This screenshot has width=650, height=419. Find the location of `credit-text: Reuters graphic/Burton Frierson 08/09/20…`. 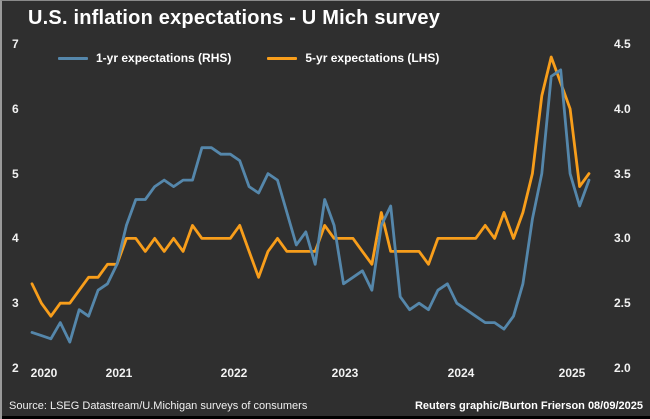

credit-text: Reuters graphic/Burton Frierson 08/09/20… is located at coordinates (528, 405).